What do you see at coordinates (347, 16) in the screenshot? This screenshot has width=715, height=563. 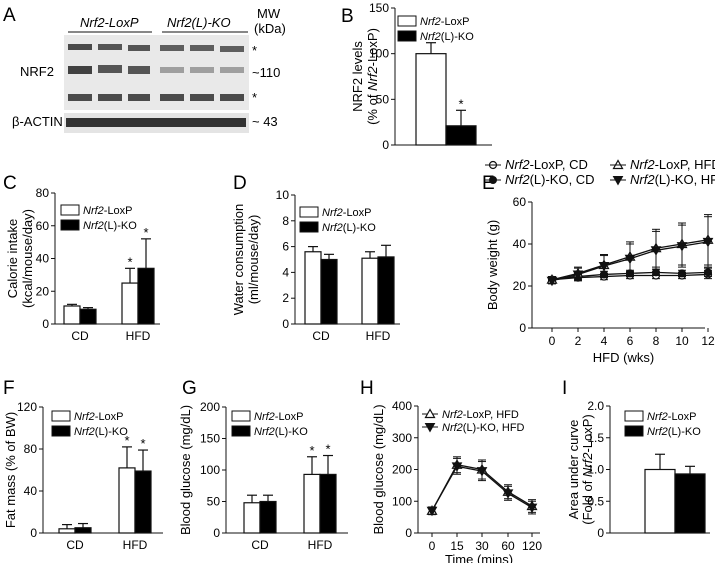 I see `panel-letter-b: B` at bounding box center [347, 16].